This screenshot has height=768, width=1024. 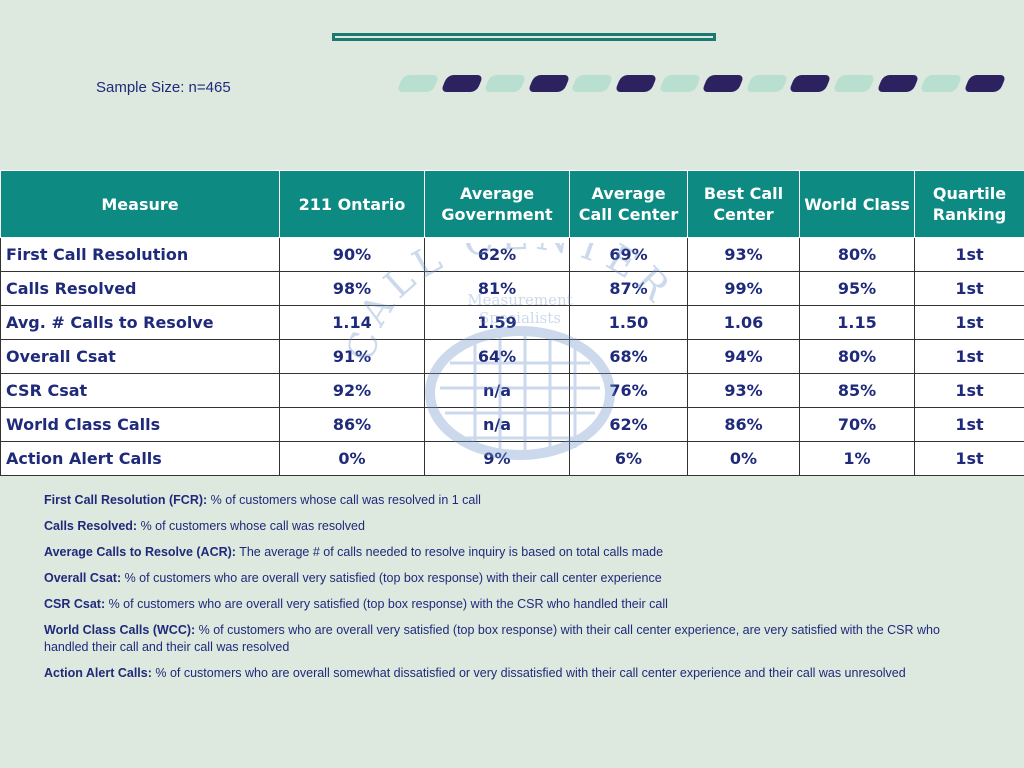 What do you see at coordinates (969, 204) in the screenshot?
I see `column-header: Quartile Ranking` at bounding box center [969, 204].